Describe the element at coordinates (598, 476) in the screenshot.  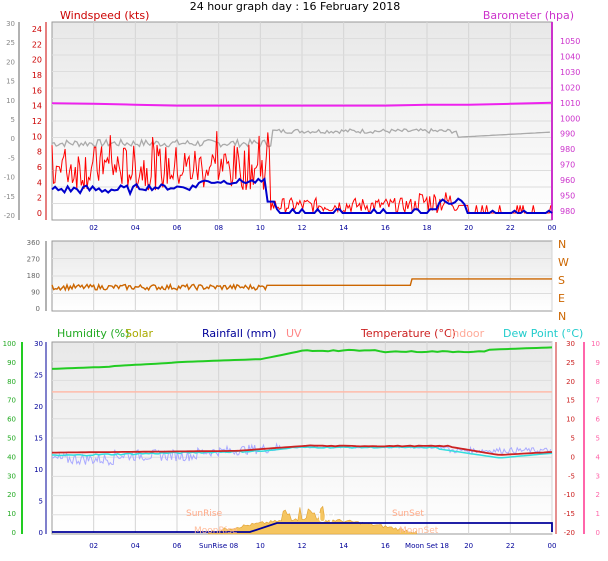
I see `uv-tick: 3` at that location.